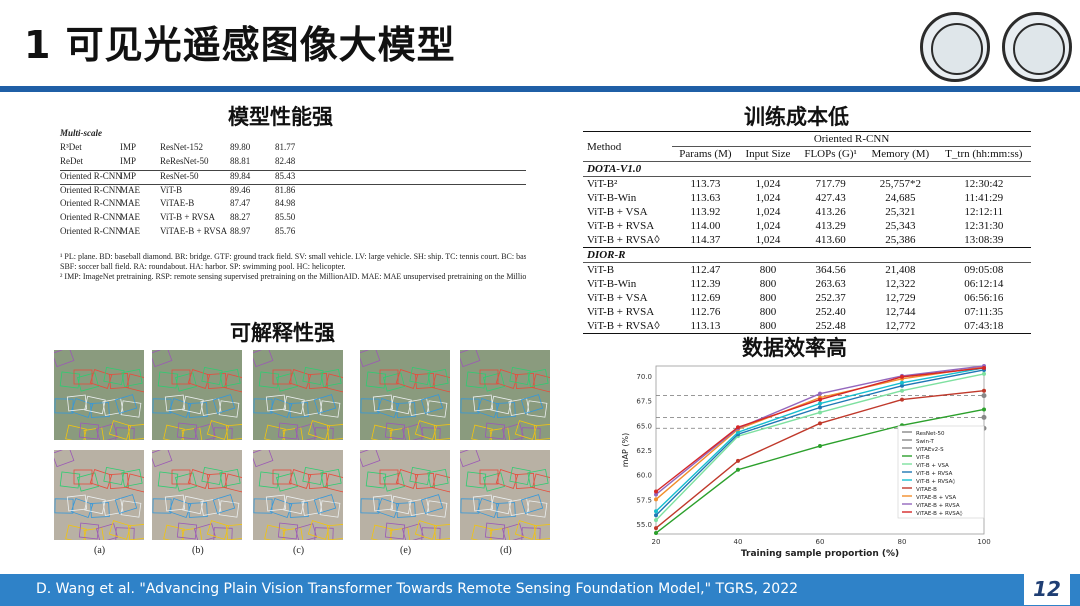 This screenshot has height=606, width=1080. Describe the element at coordinates (738, 542) in the screenshot. I see `x-tick-label: 40` at that location.